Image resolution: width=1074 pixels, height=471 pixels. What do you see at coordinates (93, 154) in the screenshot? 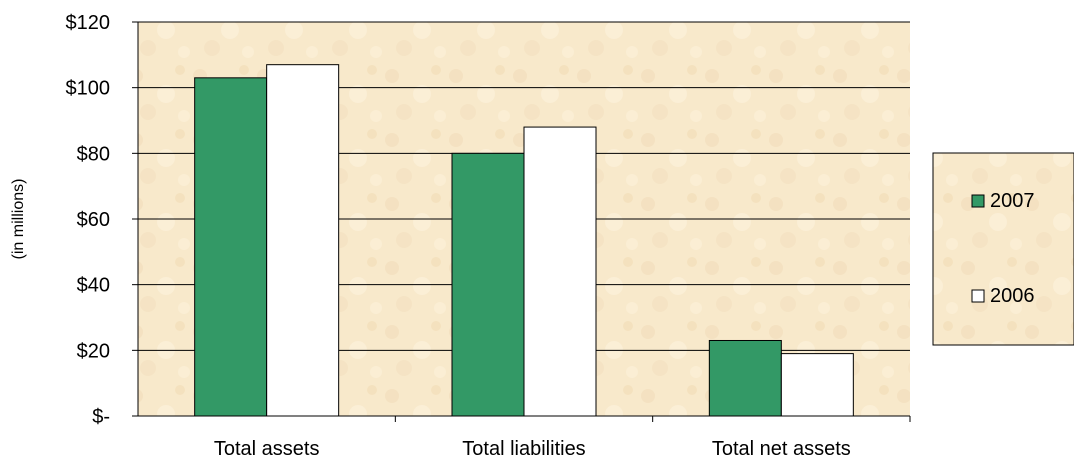
I see `y-tick-label: $80` at bounding box center [93, 154].